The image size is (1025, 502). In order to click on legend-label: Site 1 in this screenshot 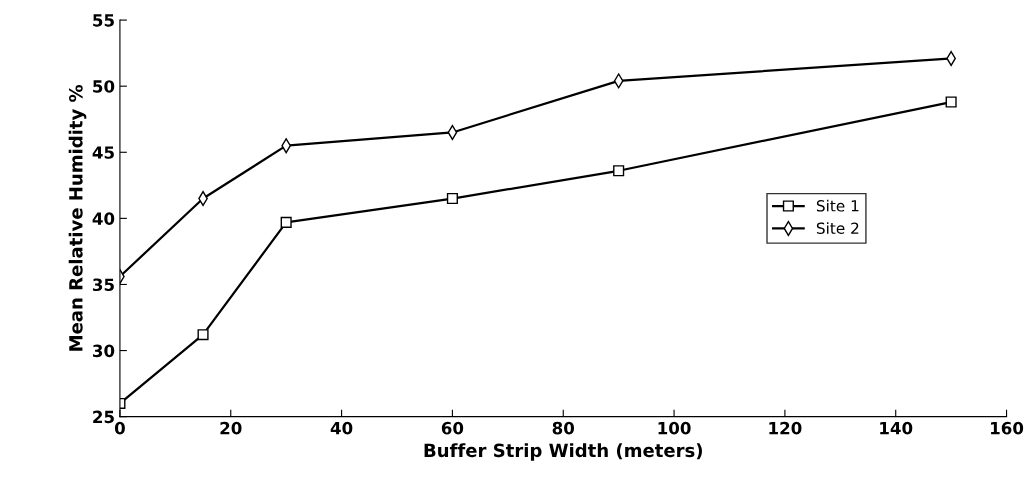, I will do `click(837, 205)`.